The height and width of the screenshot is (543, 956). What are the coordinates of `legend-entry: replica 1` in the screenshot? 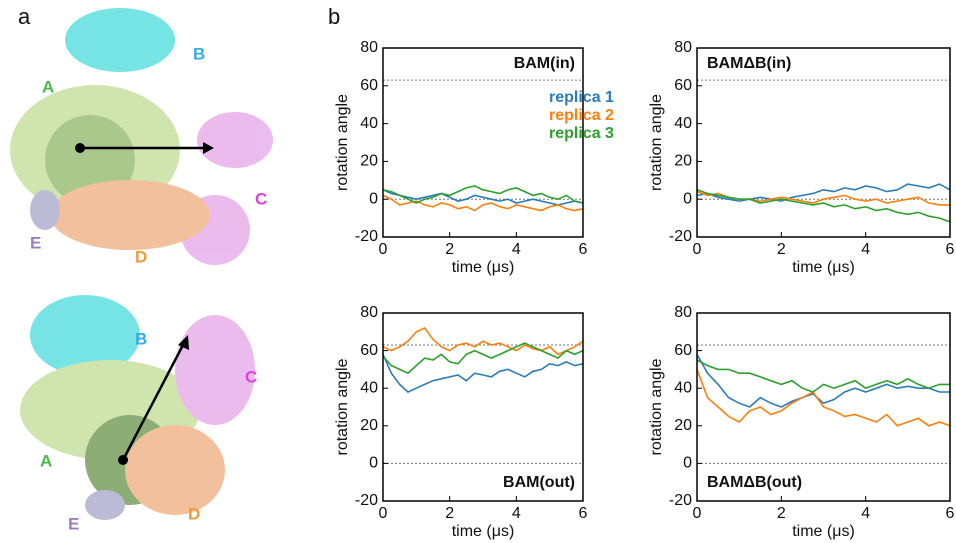 It's located at (581, 97).